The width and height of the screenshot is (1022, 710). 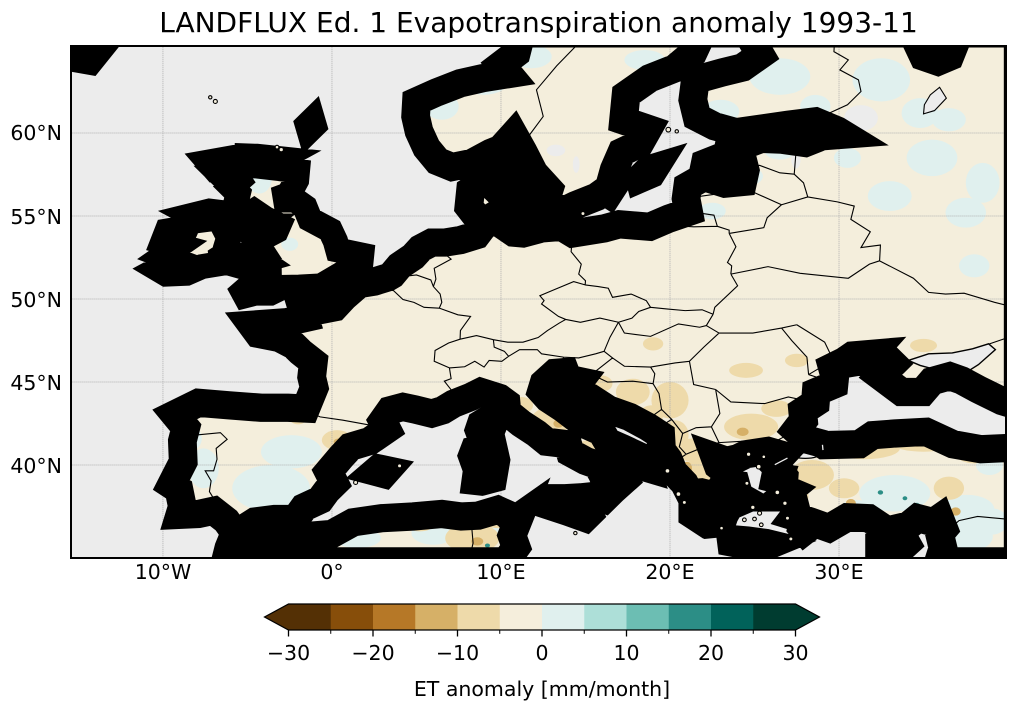 I want to click on straits, so click(x=799, y=455).